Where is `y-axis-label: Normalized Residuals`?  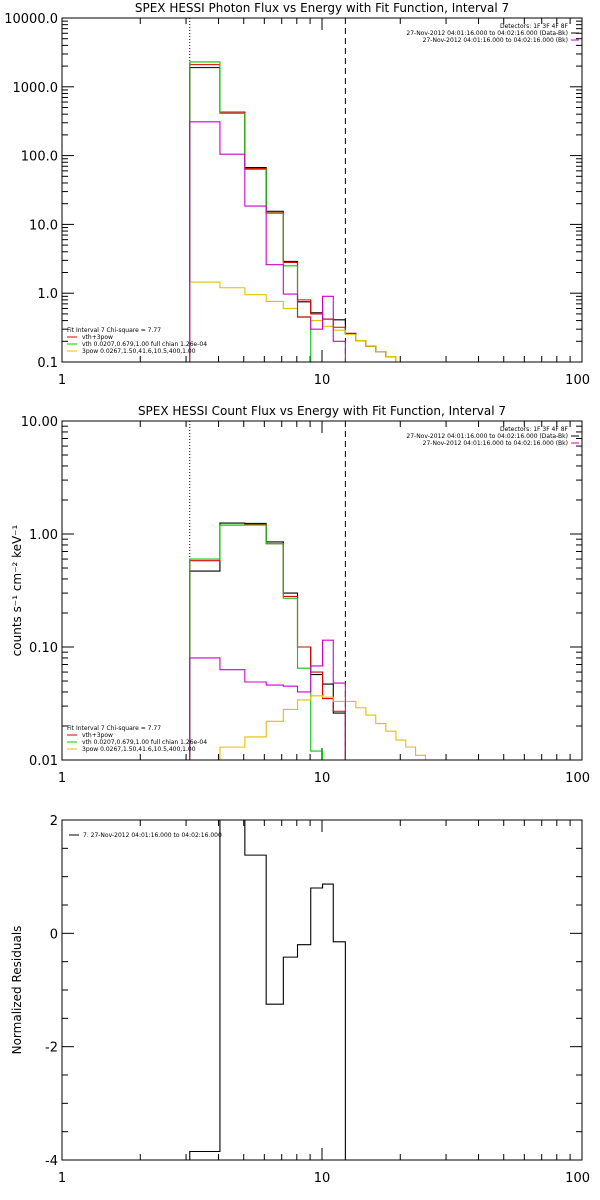 y-axis-label: Normalized Residuals is located at coordinates (17, 990).